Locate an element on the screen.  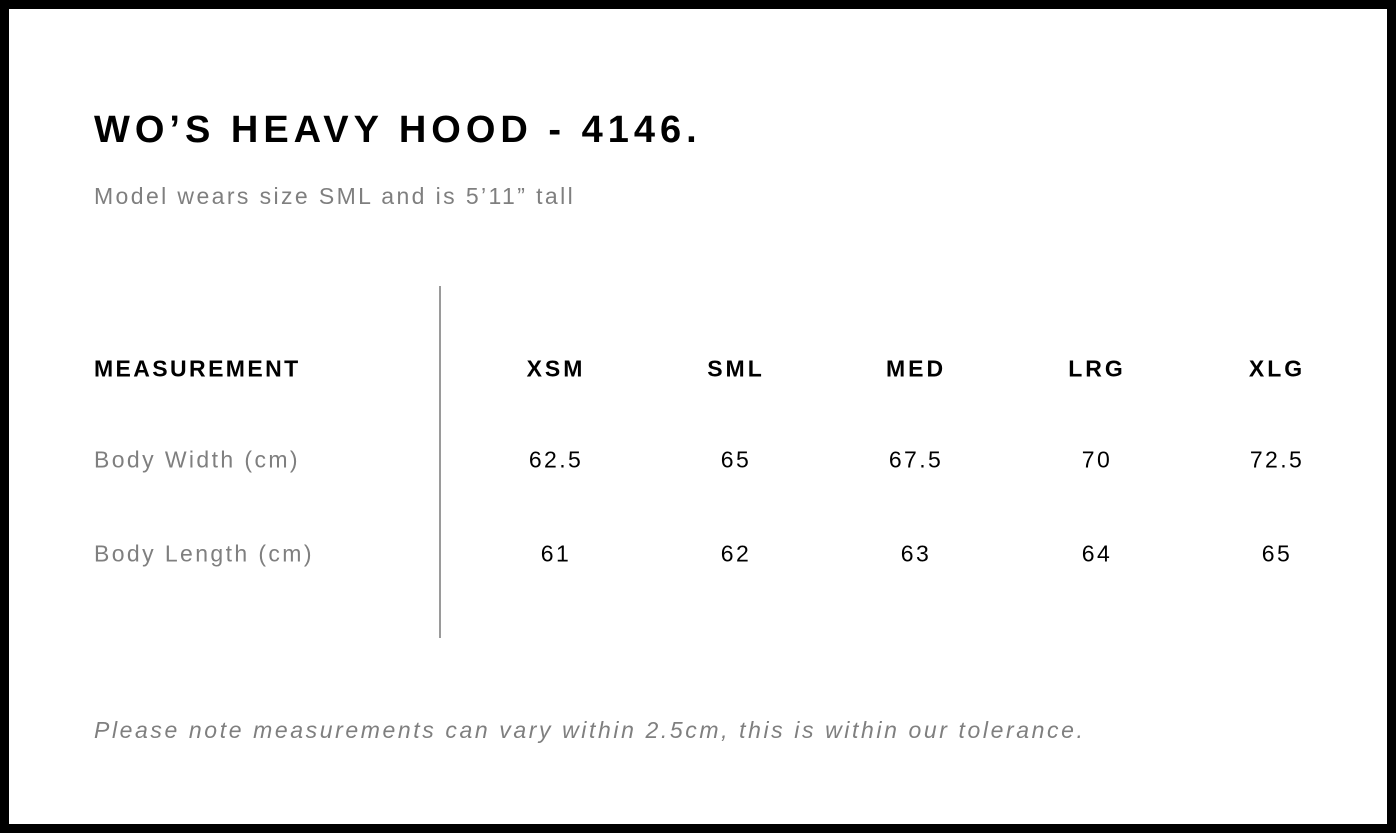
size-header: MED is located at coordinates (916, 368).